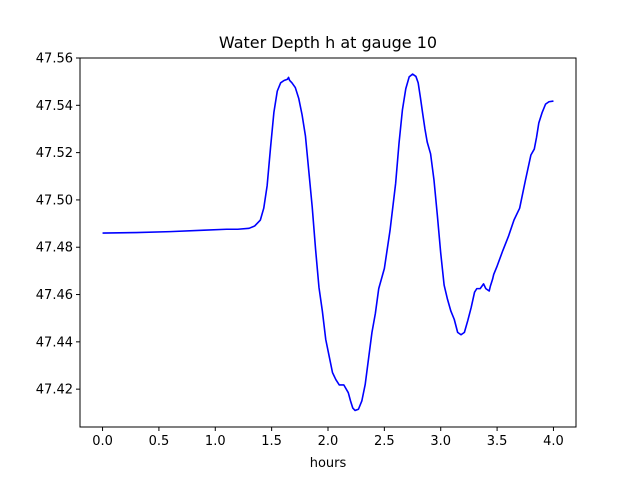 This screenshot has height=480, width=640. Describe the element at coordinates (102, 441) in the screenshot. I see `x-tick-label: 0.0` at that location.